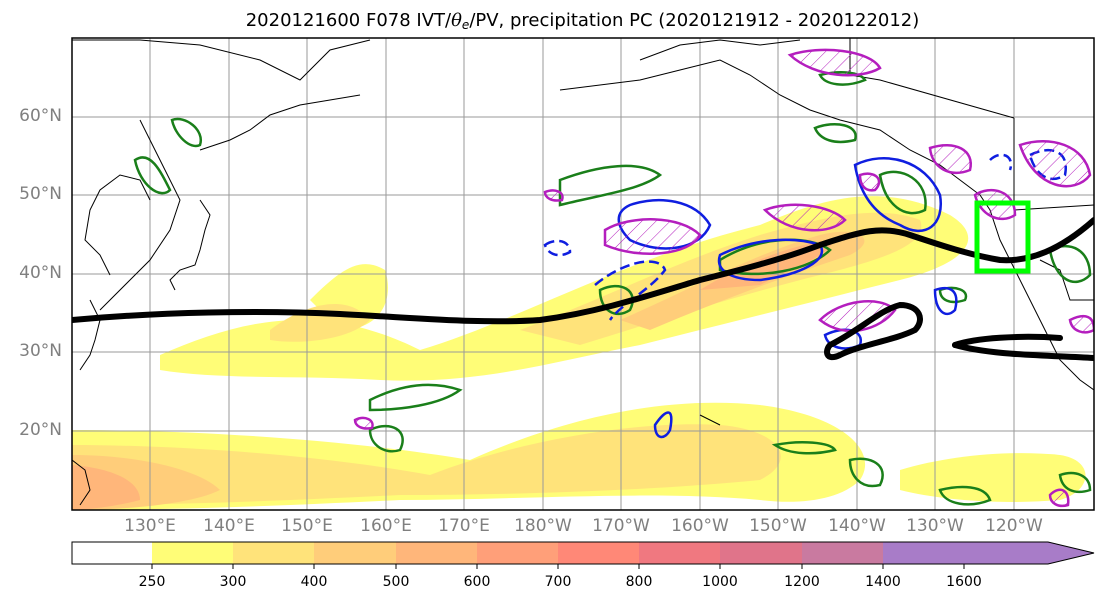  I want to click on highlight-box, so click(1002, 237).